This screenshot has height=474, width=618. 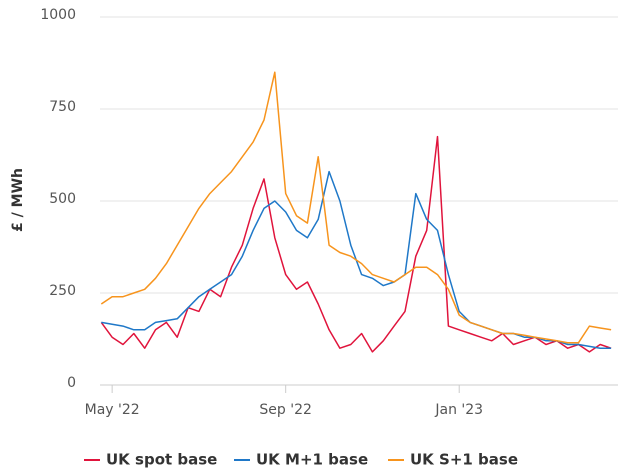 I want to click on legend-label: UK M+1 base, so click(x=312, y=460).